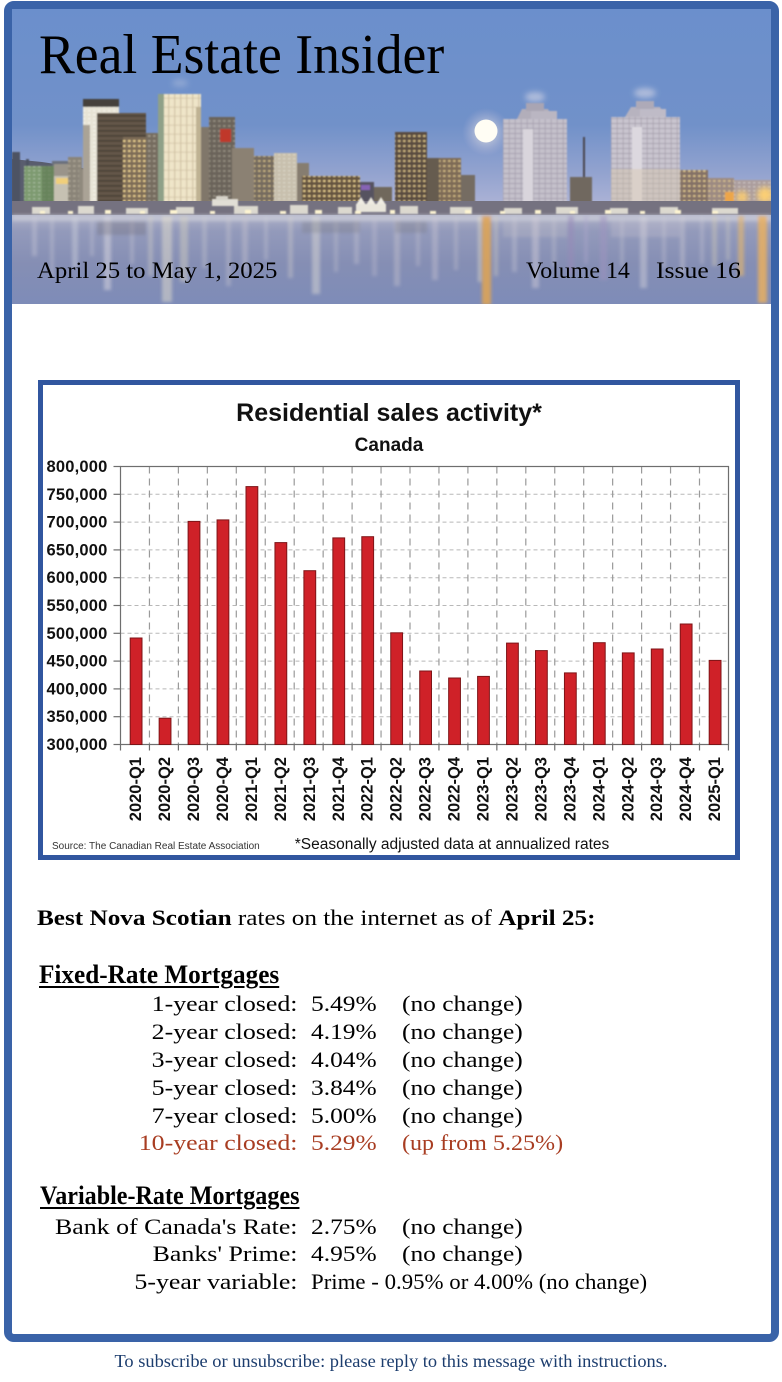  I want to click on svg-text: 2024-Q1, so click(599, 789).